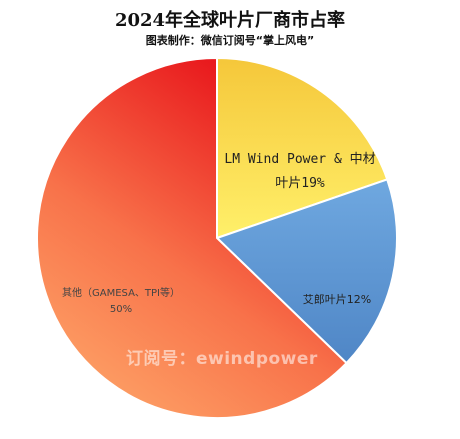 The width and height of the screenshot is (460, 439). Describe the element at coordinates (121, 309) in the screenshot. I see `slice-others-label: 50%` at that location.